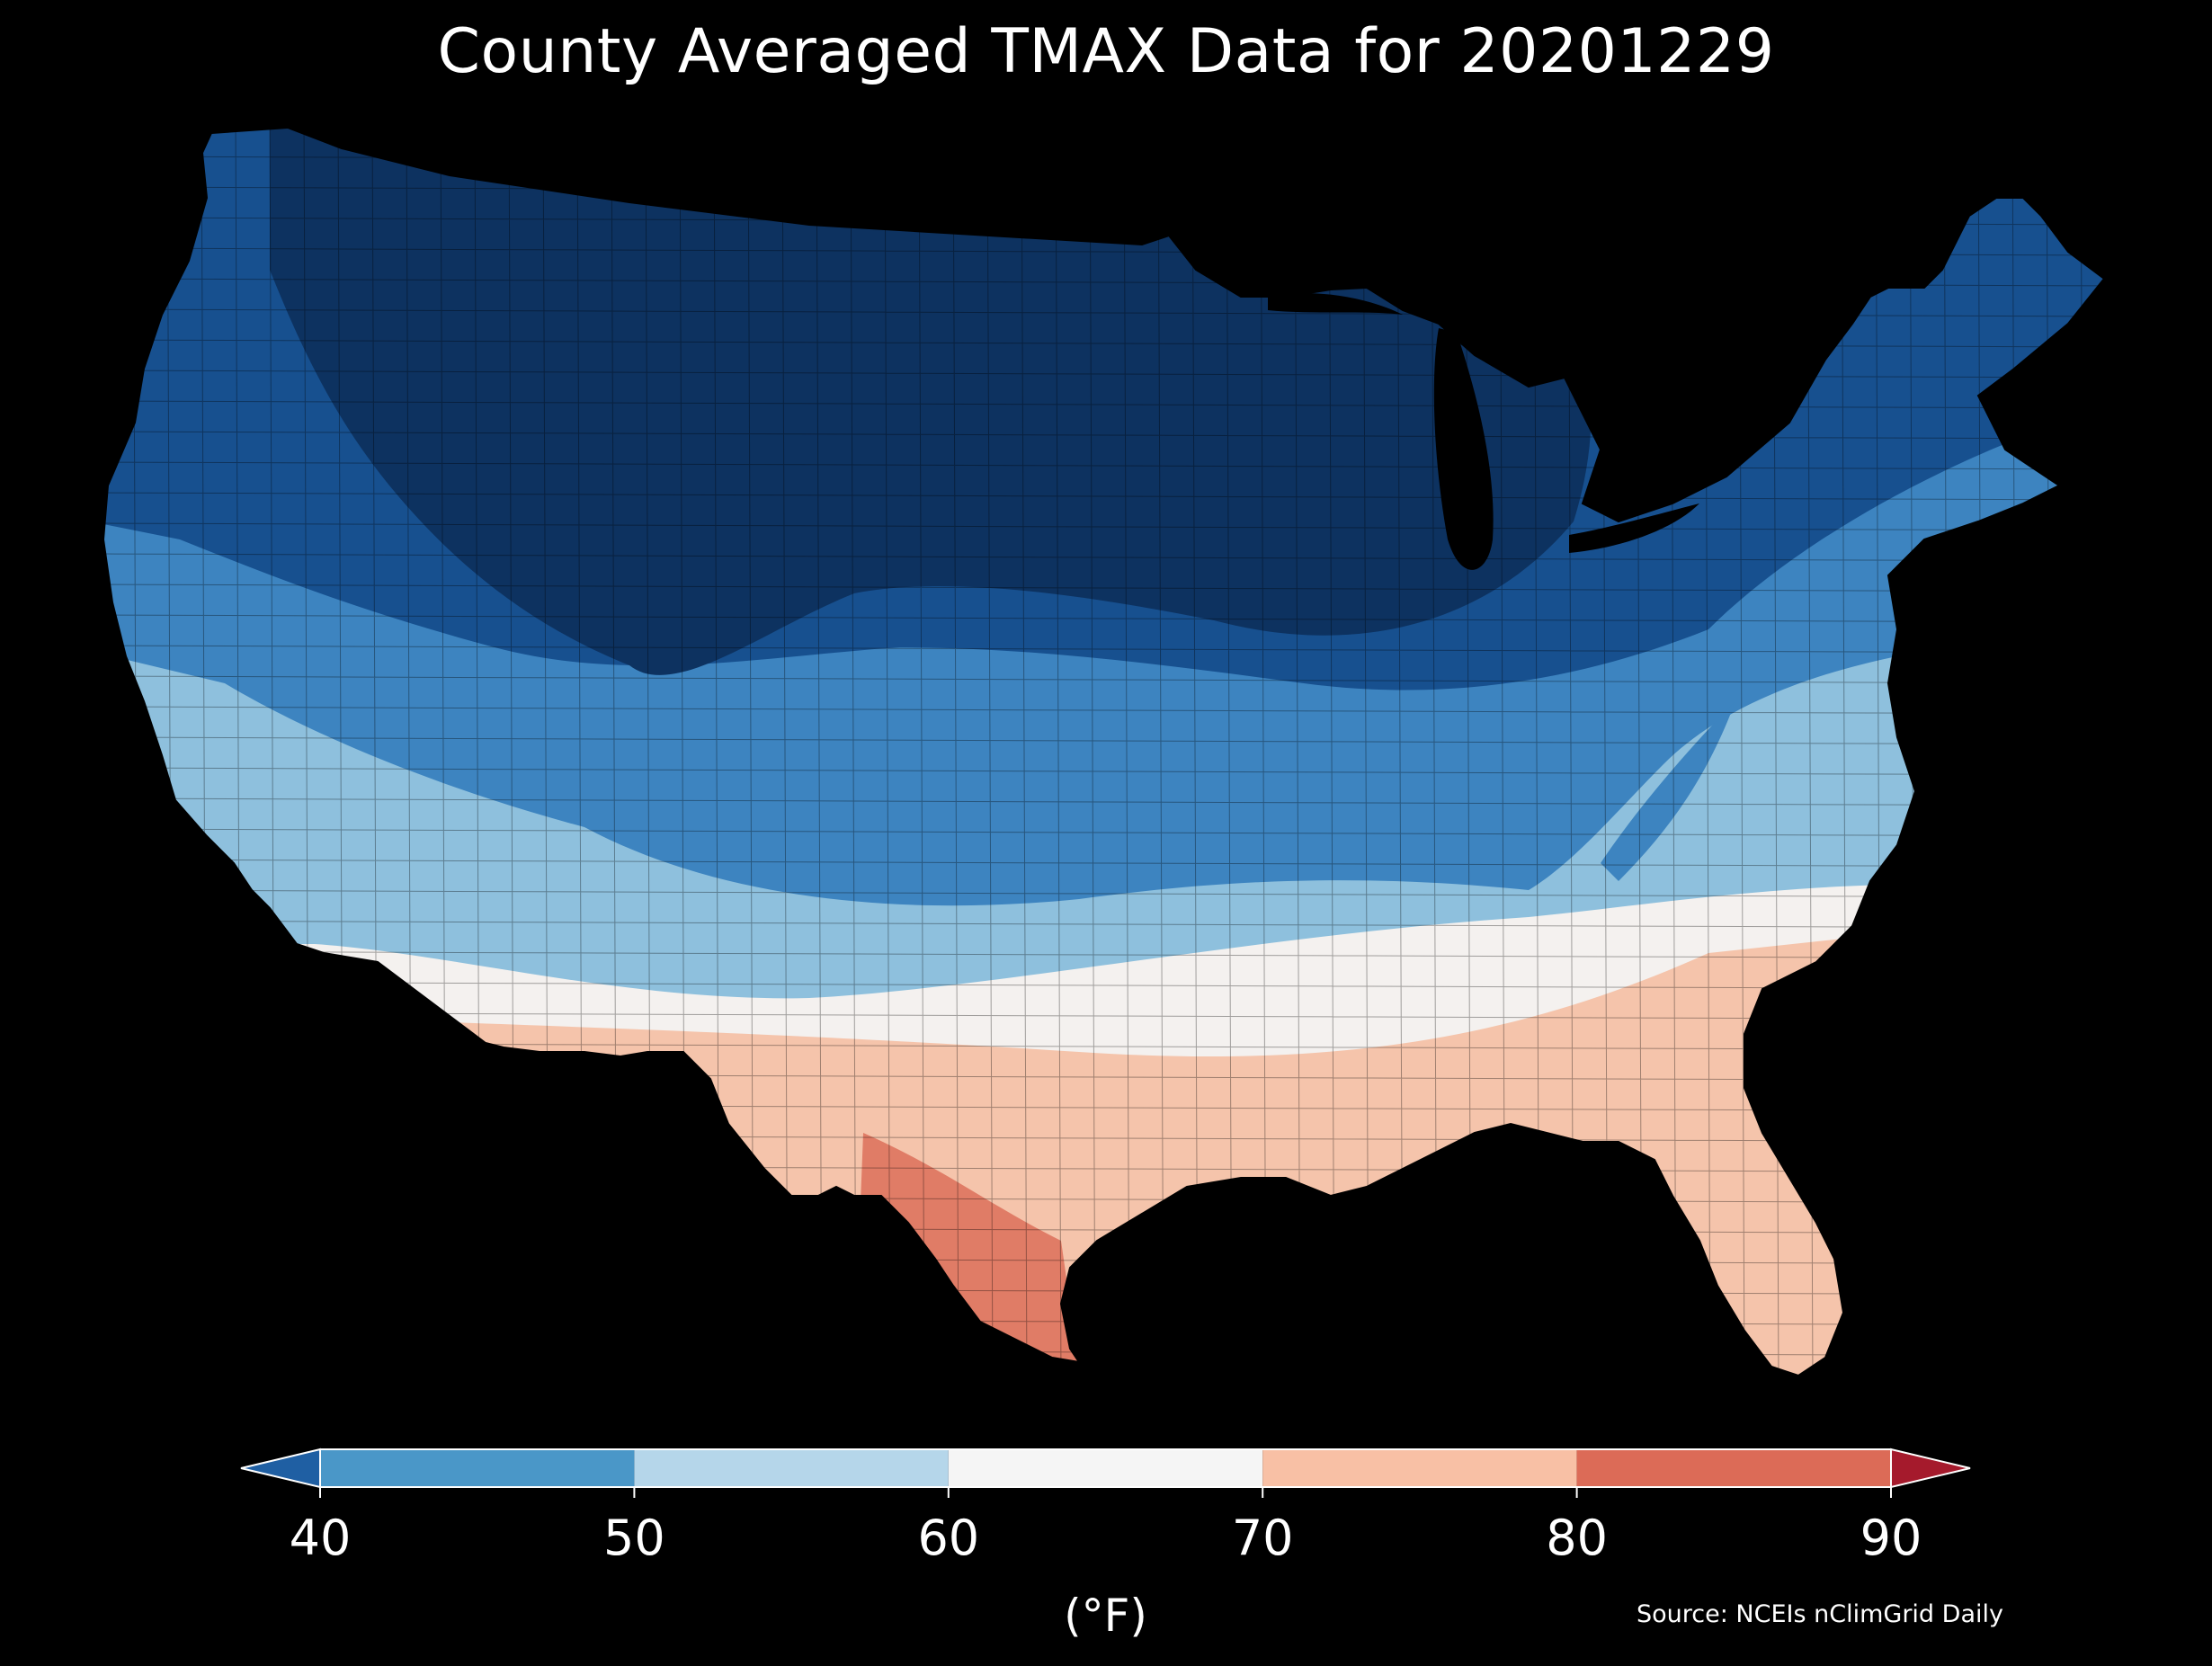 Image resolution: width=2212 pixels, height=1666 pixels. Describe the element at coordinates (1105, 1545) in the screenshot. I see `colorbar: 40 50 60 70 80 90 (°F)` at that location.